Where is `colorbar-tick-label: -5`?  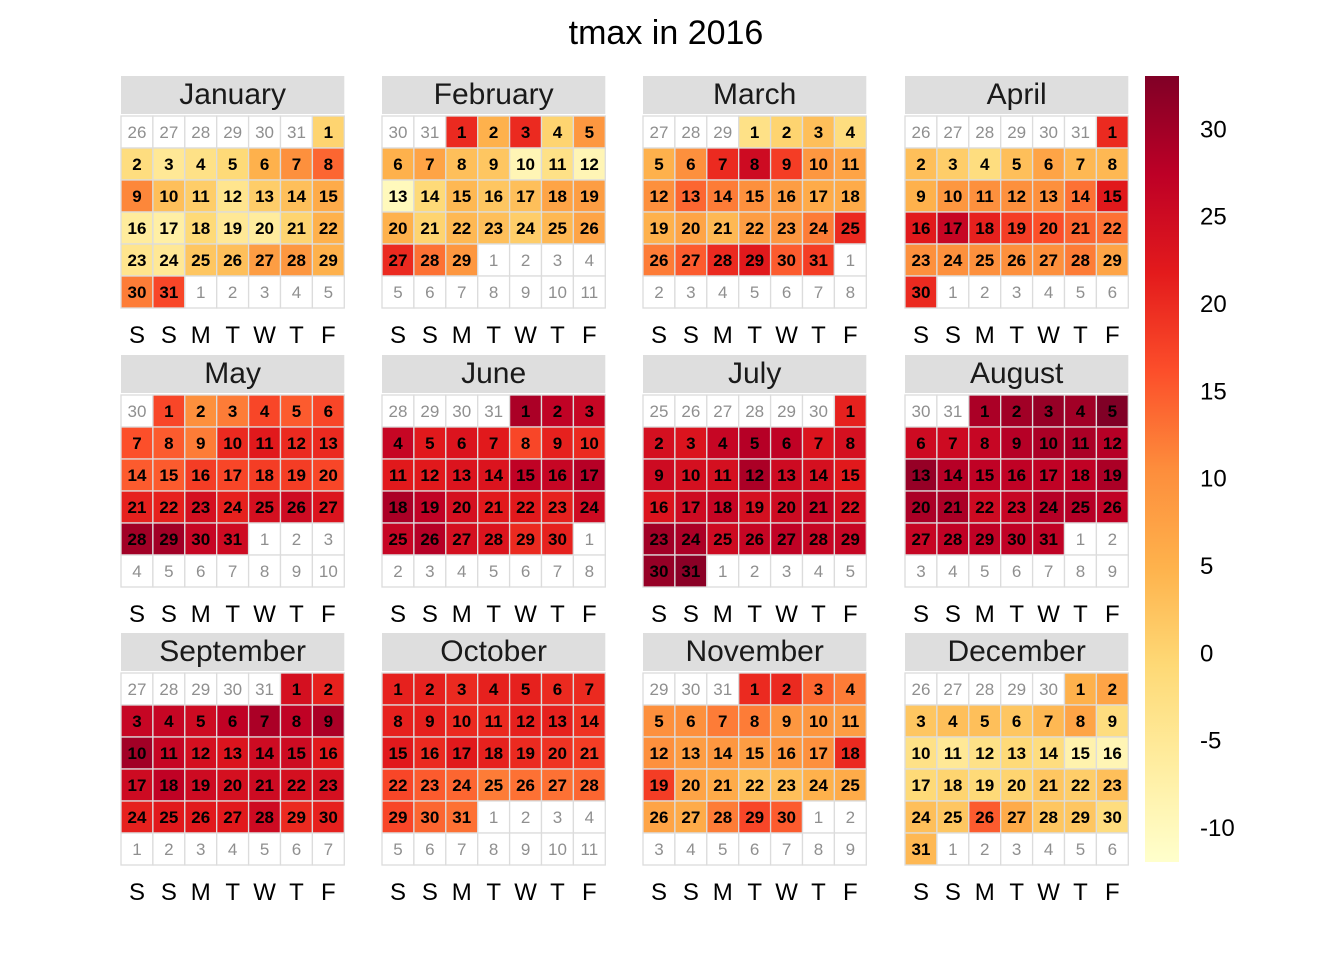
colorbar-tick-label: -5 is located at coordinates (1210, 741).